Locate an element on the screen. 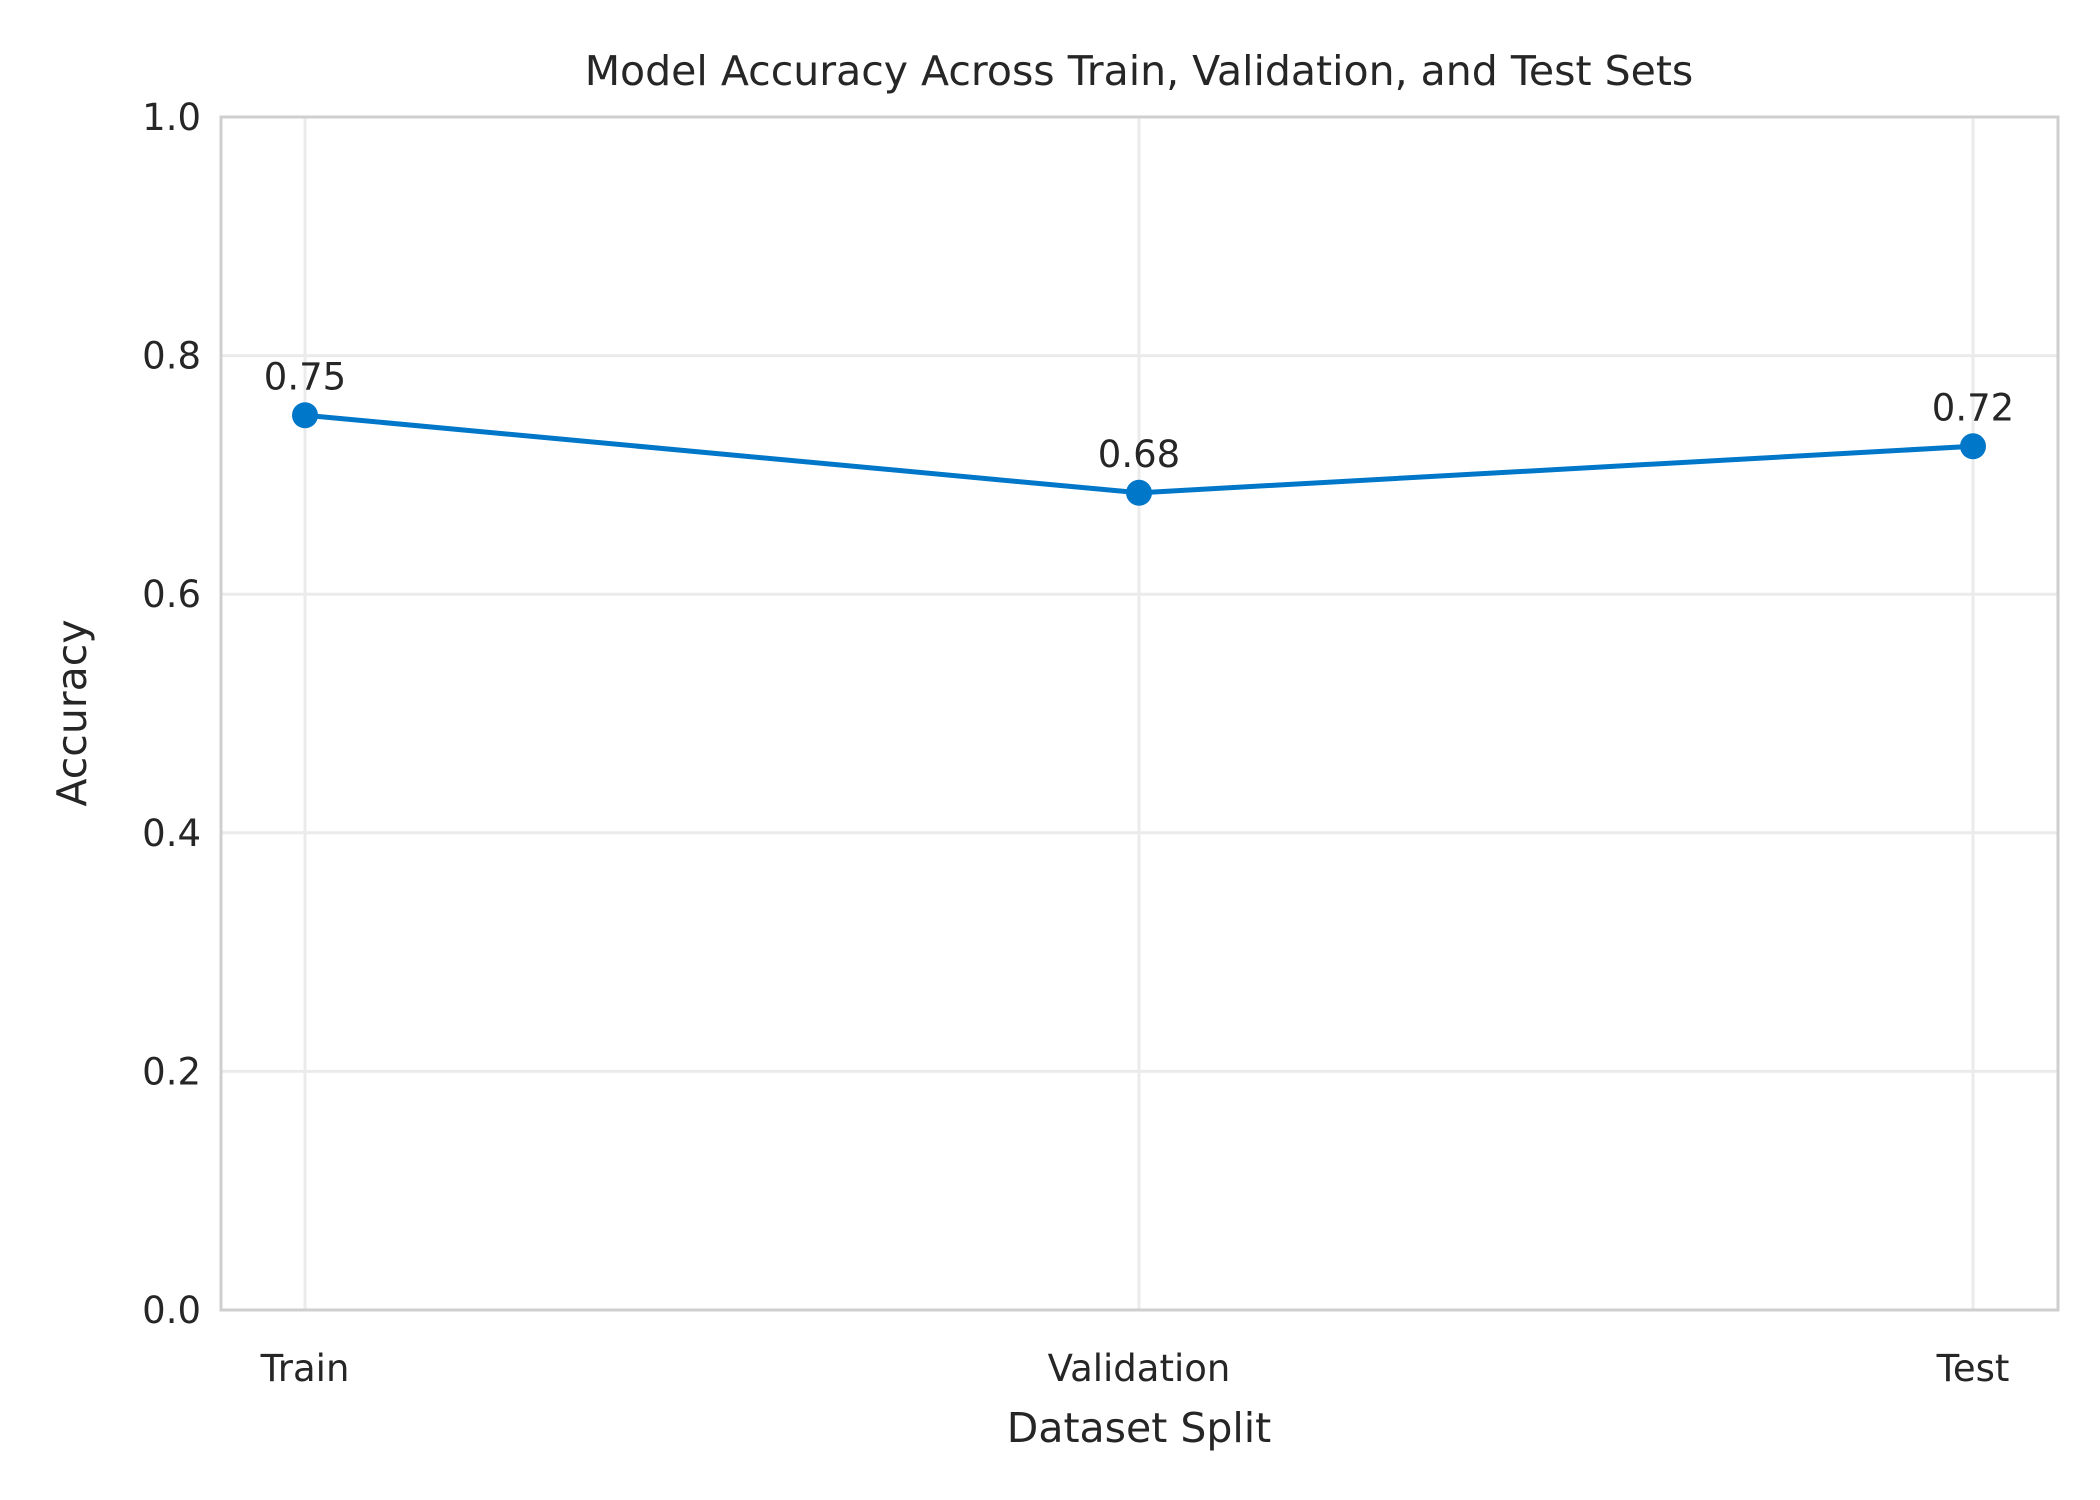  y-tick-label: 0.0 is located at coordinates (171, 1310).